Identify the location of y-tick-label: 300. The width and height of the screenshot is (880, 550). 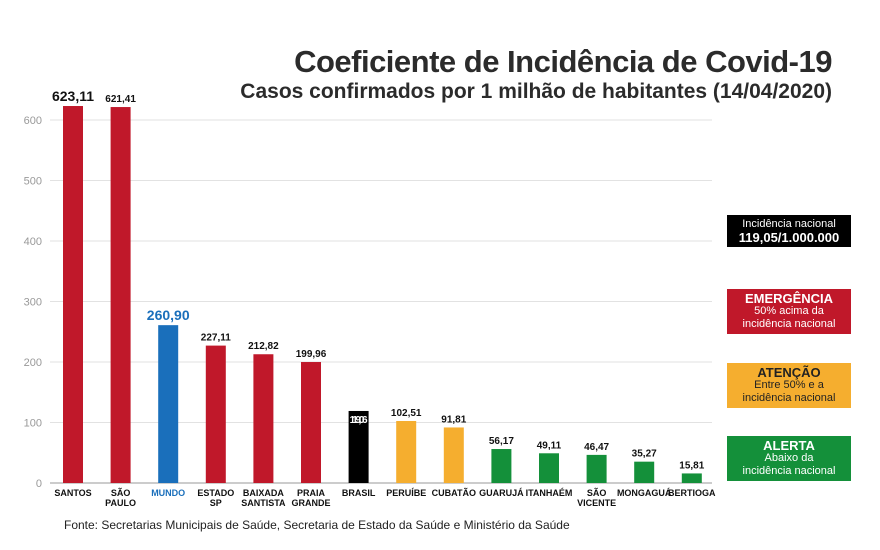
(33, 303).